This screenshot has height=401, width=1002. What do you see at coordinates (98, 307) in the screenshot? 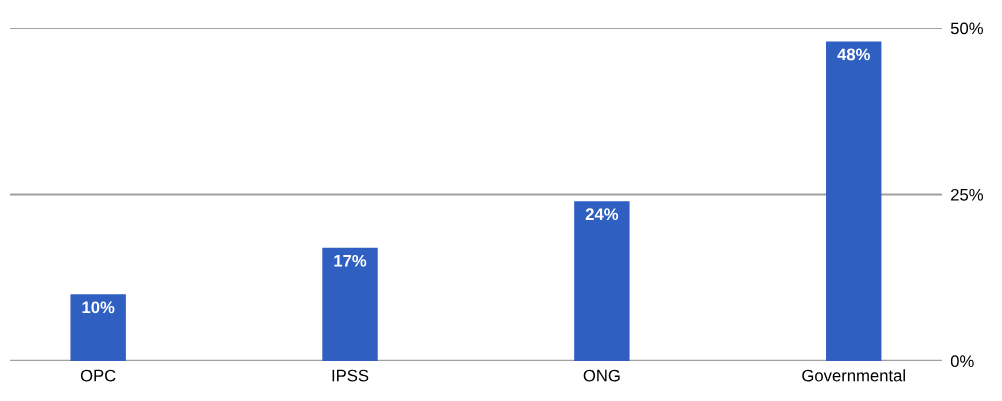
I see `data-label: 10%` at bounding box center [98, 307].